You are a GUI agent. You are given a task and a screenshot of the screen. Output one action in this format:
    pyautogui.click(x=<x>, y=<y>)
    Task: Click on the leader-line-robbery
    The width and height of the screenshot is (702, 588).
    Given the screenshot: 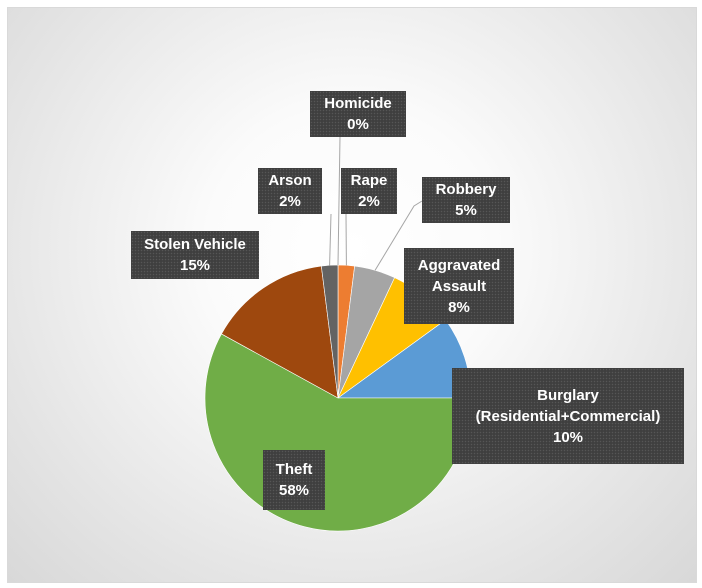 What is the action you would take?
    pyautogui.click(x=398, y=235)
    